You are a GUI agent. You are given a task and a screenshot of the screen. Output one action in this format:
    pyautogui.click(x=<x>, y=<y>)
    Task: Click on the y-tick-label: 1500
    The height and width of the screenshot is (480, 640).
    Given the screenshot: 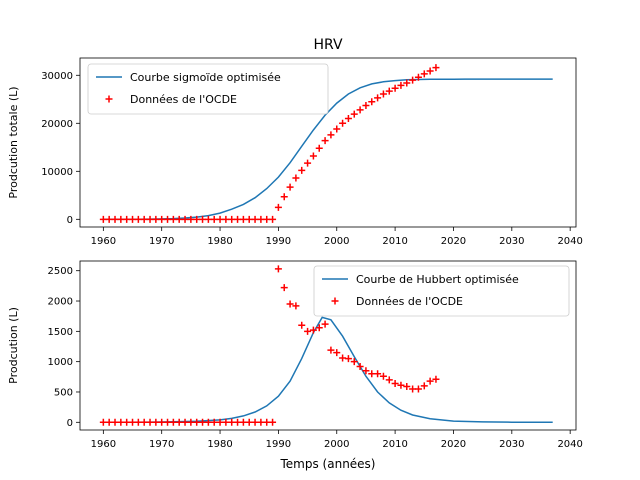 What is the action you would take?
    pyautogui.click(x=60, y=332)
    